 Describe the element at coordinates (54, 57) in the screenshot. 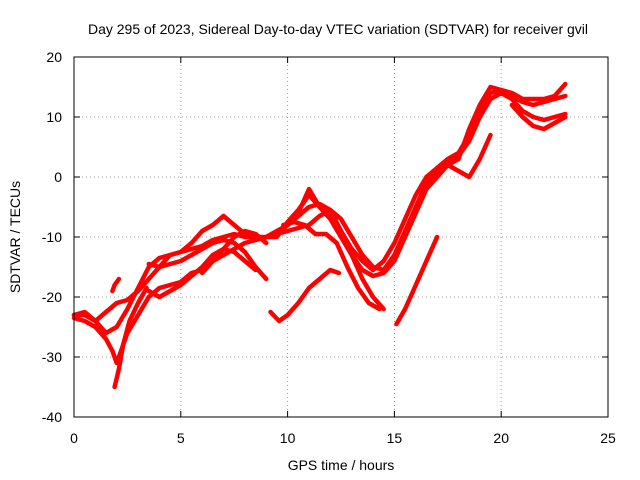

I see `y-tick-label: 20` at that location.